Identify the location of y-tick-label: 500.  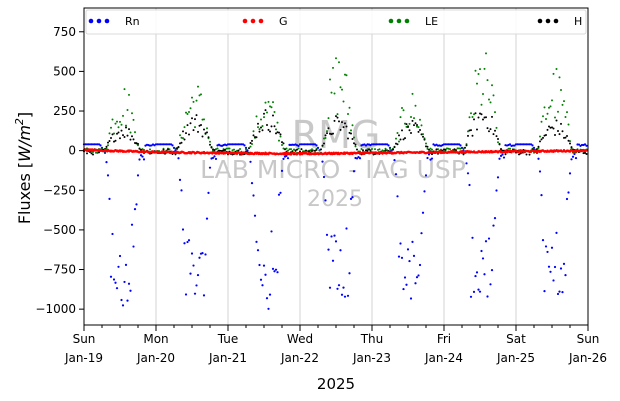
(64, 71).